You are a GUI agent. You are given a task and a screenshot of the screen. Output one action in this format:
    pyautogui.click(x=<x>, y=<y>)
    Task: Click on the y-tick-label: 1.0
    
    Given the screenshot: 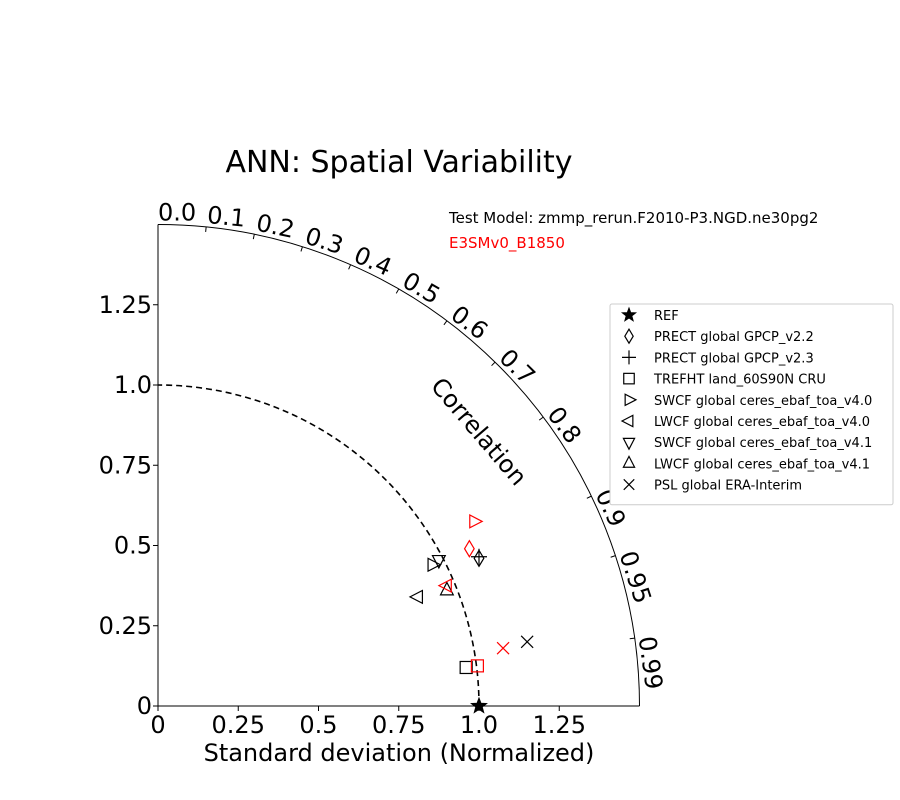 What is the action you would take?
    pyautogui.click(x=133, y=385)
    